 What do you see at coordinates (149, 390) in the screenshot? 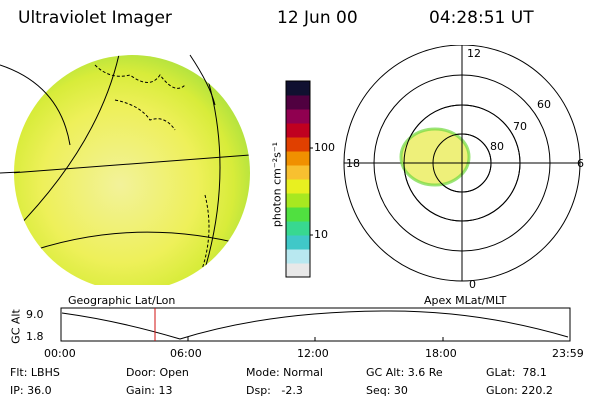
I see `info-gain: Gain: 13` at bounding box center [149, 390].